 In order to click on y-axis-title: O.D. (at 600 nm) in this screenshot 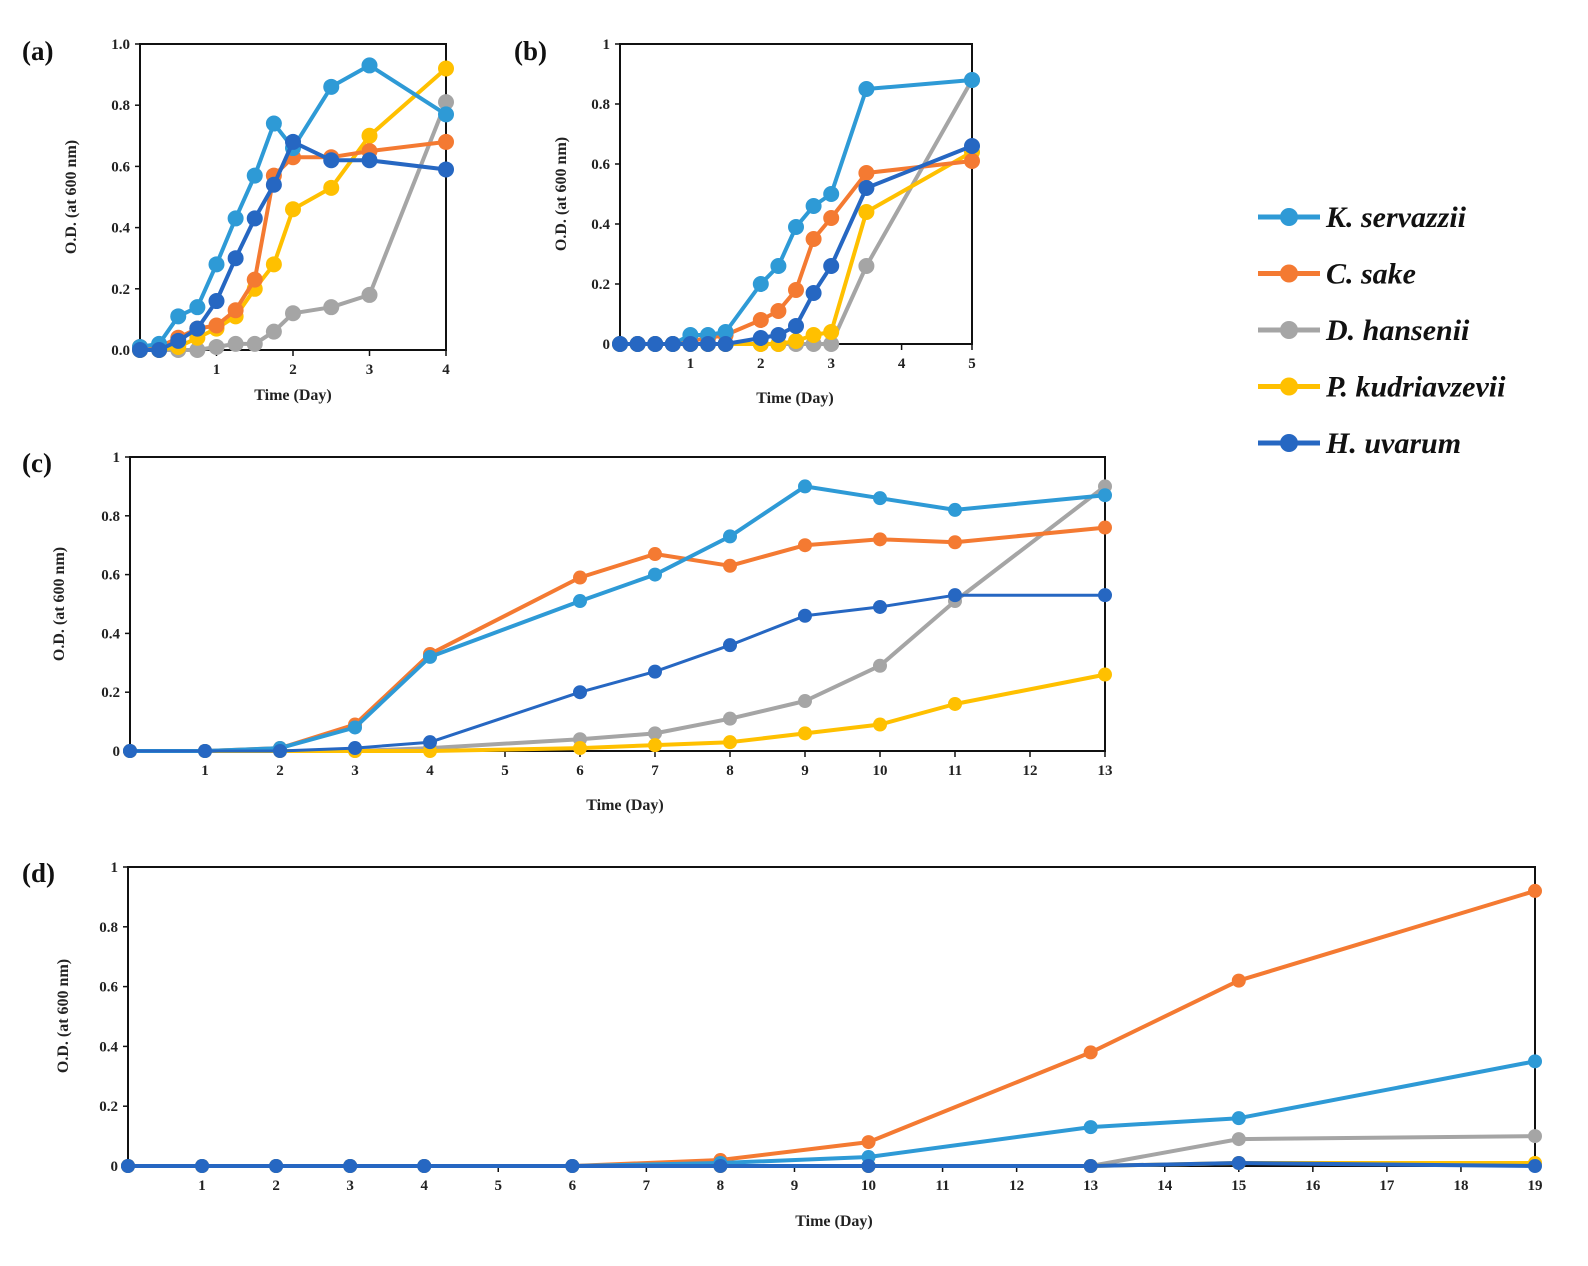, I will do `click(71, 197)`.